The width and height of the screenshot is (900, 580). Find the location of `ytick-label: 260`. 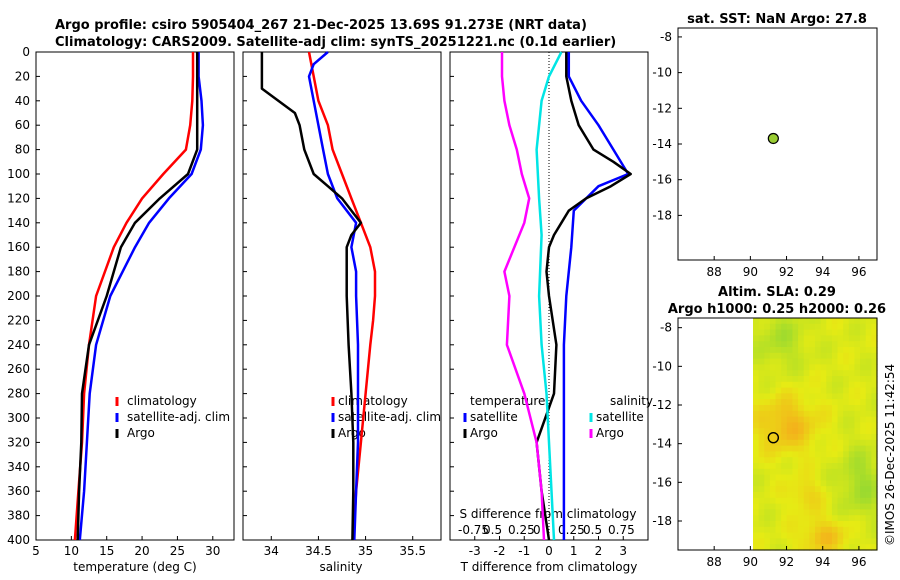

ytick-label: 260 is located at coordinates (18, 369).